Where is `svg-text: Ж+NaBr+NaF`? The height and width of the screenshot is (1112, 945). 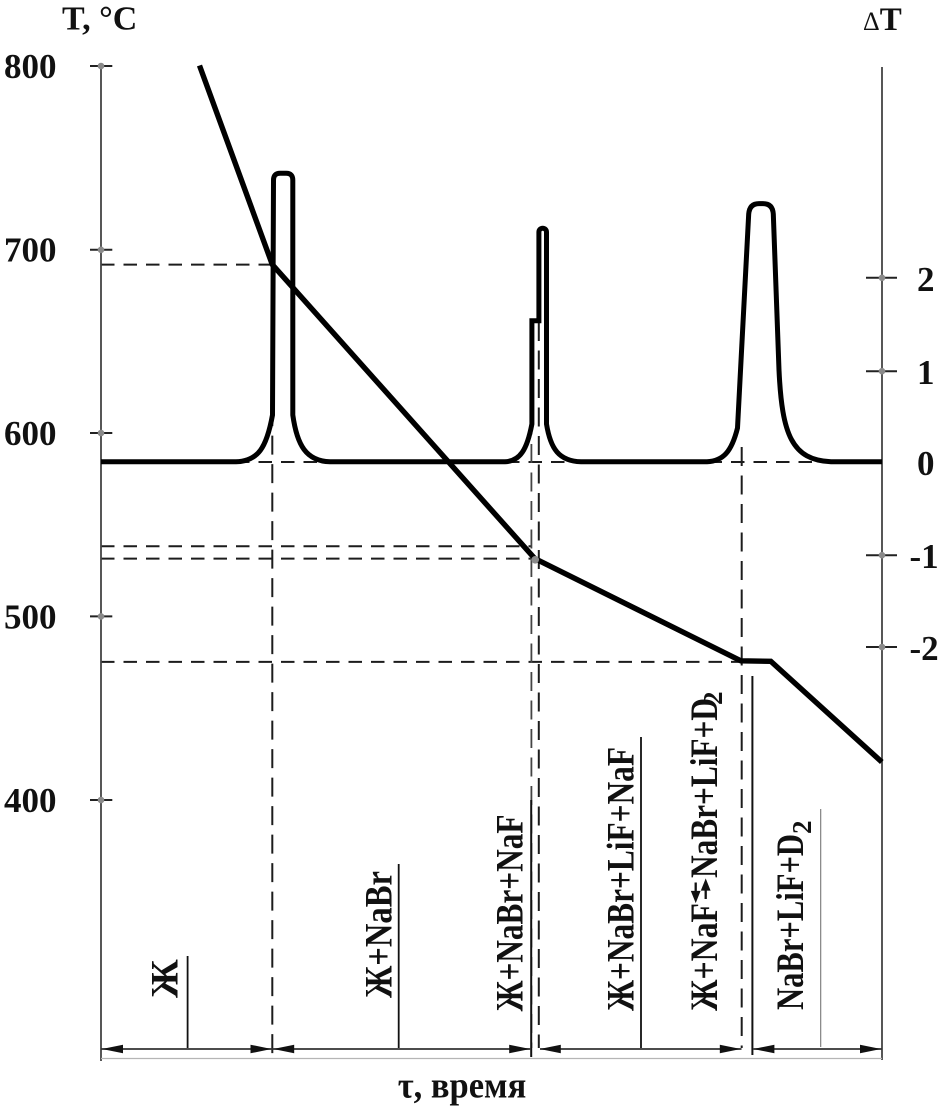 svg-text: Ж+NaBr+NaF is located at coordinates (510, 913).